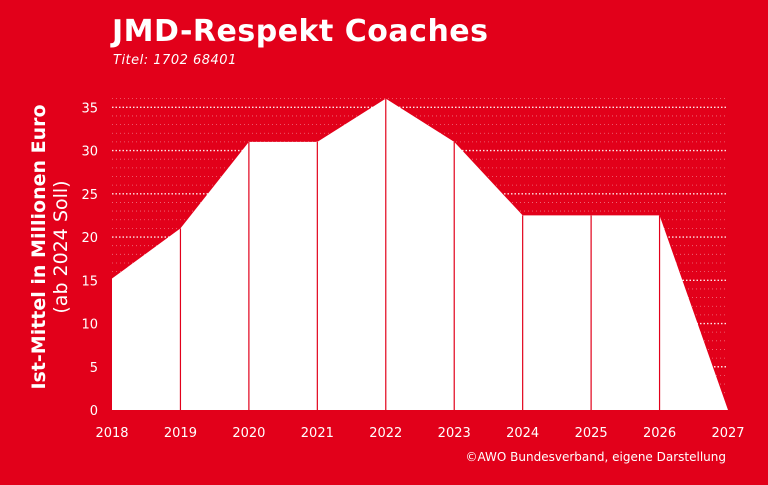  What do you see at coordinates (591, 433) in the screenshot?
I see `x-tick-label: 2025` at bounding box center [591, 433].